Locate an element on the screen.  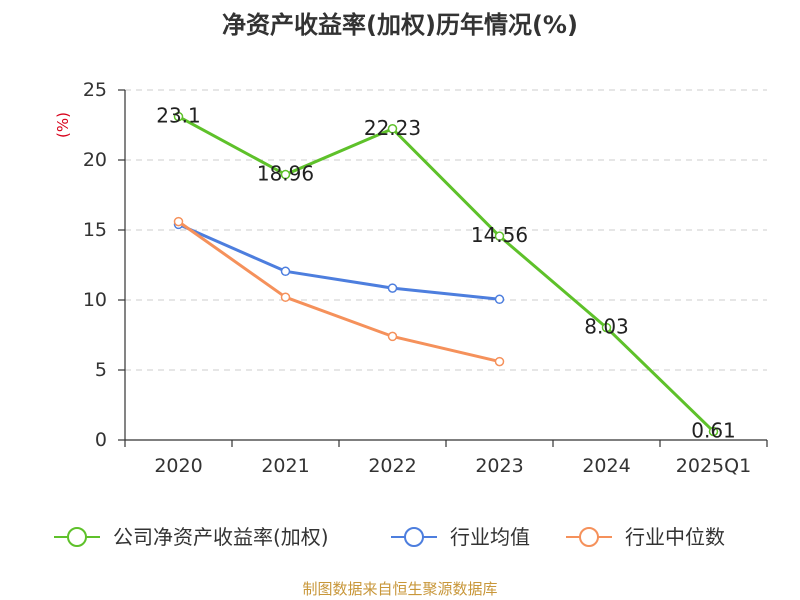
company-roe-data-label: 18.96 is located at coordinates (285, 174).